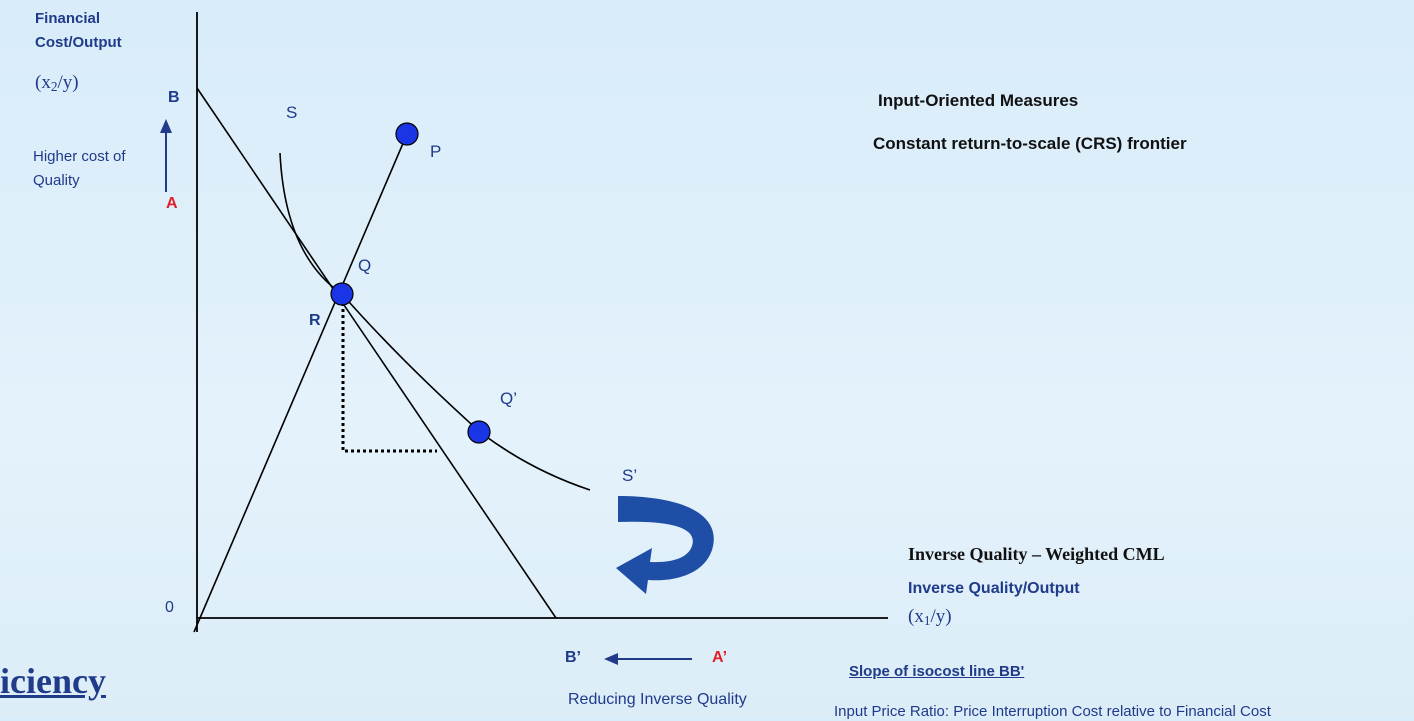  I want to click on crs-frontier-heading: Constant return-to-scale (CRS) frontier, so click(1030, 143).